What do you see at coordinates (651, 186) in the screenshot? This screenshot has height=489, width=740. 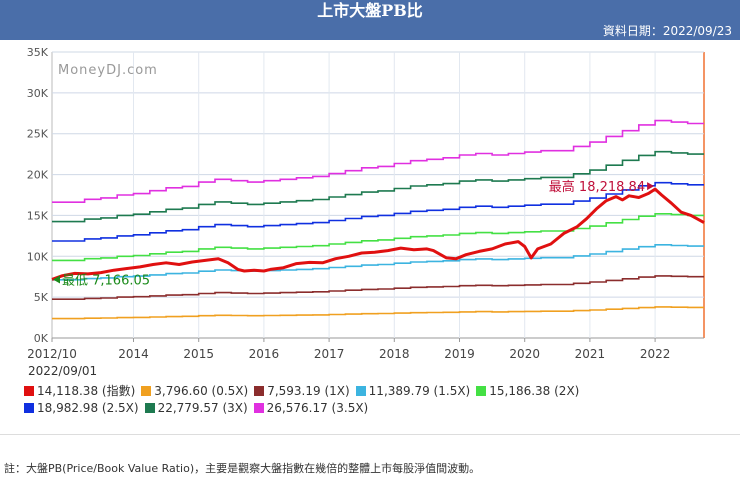 I see `high-marker` at bounding box center [651, 186].